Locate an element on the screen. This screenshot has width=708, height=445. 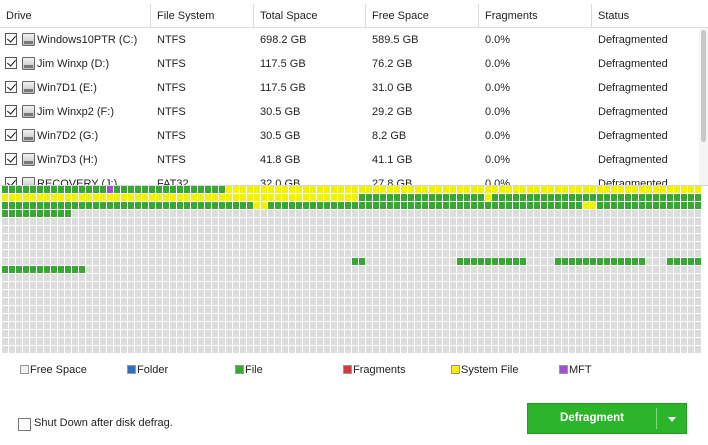
drive-cell: Jim Winxp (D:) is located at coordinates (75, 64).